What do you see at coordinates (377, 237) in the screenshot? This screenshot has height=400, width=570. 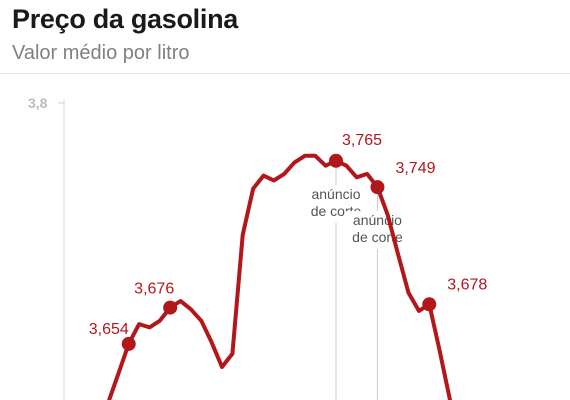 I see `event-marker-label: de corte` at bounding box center [377, 237].